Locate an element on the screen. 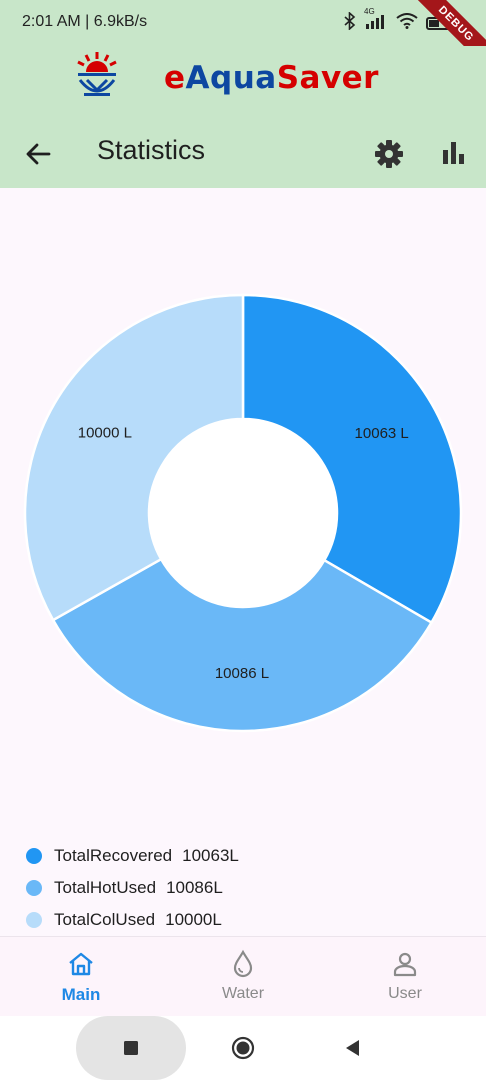 The width and height of the screenshot is (486, 1080). bar-chart-icon is located at coordinates (453, 153).